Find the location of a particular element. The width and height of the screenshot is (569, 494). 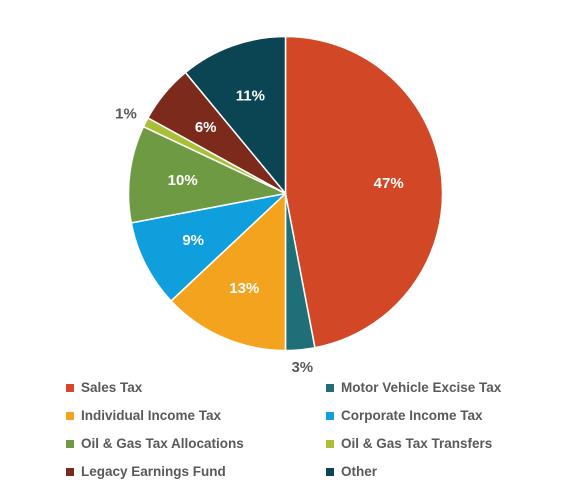

data-label-6: 1% is located at coordinates (126, 114).